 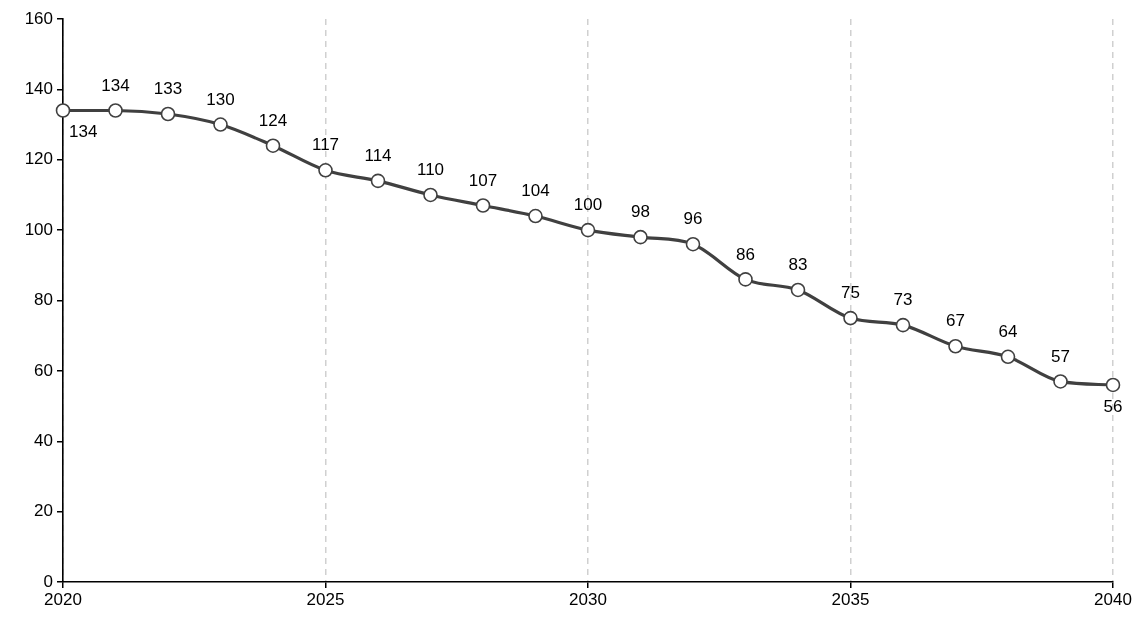 I want to click on x-tick-label: 2020, so click(x=63, y=599).